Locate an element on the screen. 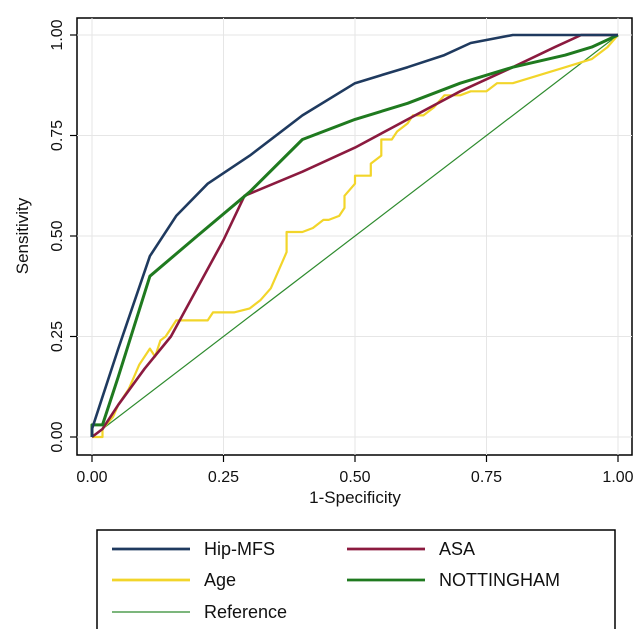 The image size is (640, 629). legend-label-nottingham: NOTTINGHAM is located at coordinates (499, 580).